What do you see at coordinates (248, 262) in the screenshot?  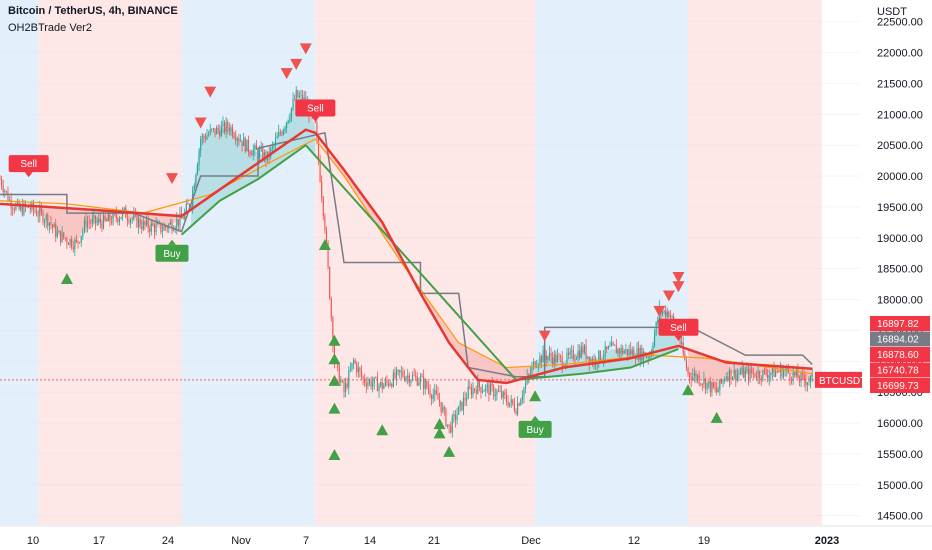 I see `buy-zone` at bounding box center [248, 262].